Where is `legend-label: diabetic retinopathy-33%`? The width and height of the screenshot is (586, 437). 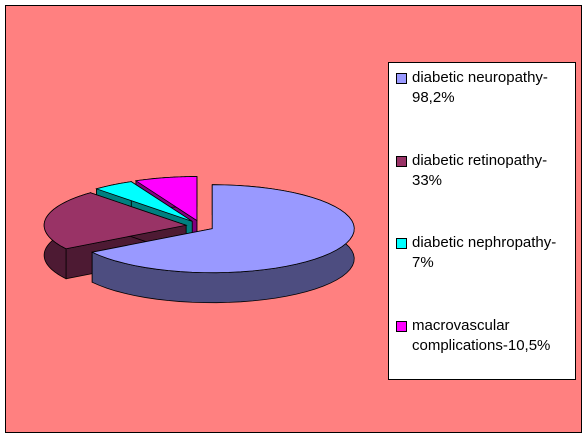 legend-label: diabetic retinopathy-33% is located at coordinates (480, 170).